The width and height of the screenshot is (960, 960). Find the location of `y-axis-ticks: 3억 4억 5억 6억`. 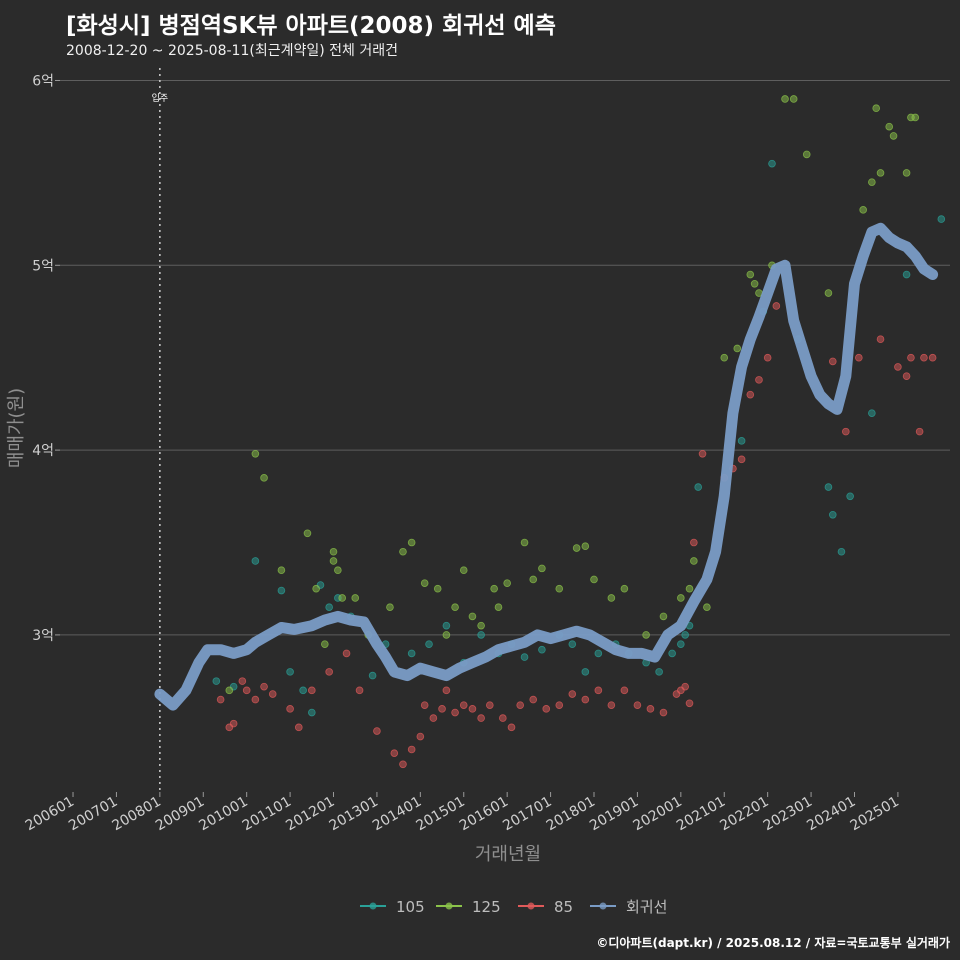

y-axis-ticks: 3억 4억 5억 6억 is located at coordinates (46, 358).